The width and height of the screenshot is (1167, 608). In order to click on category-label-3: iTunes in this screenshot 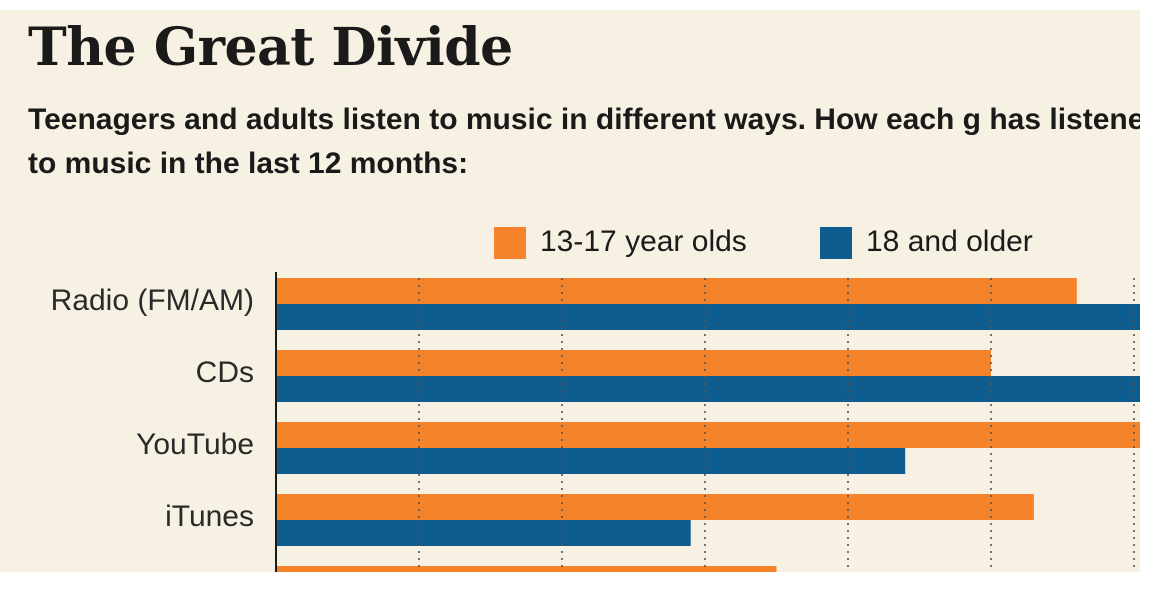, I will do `click(209, 516)`.